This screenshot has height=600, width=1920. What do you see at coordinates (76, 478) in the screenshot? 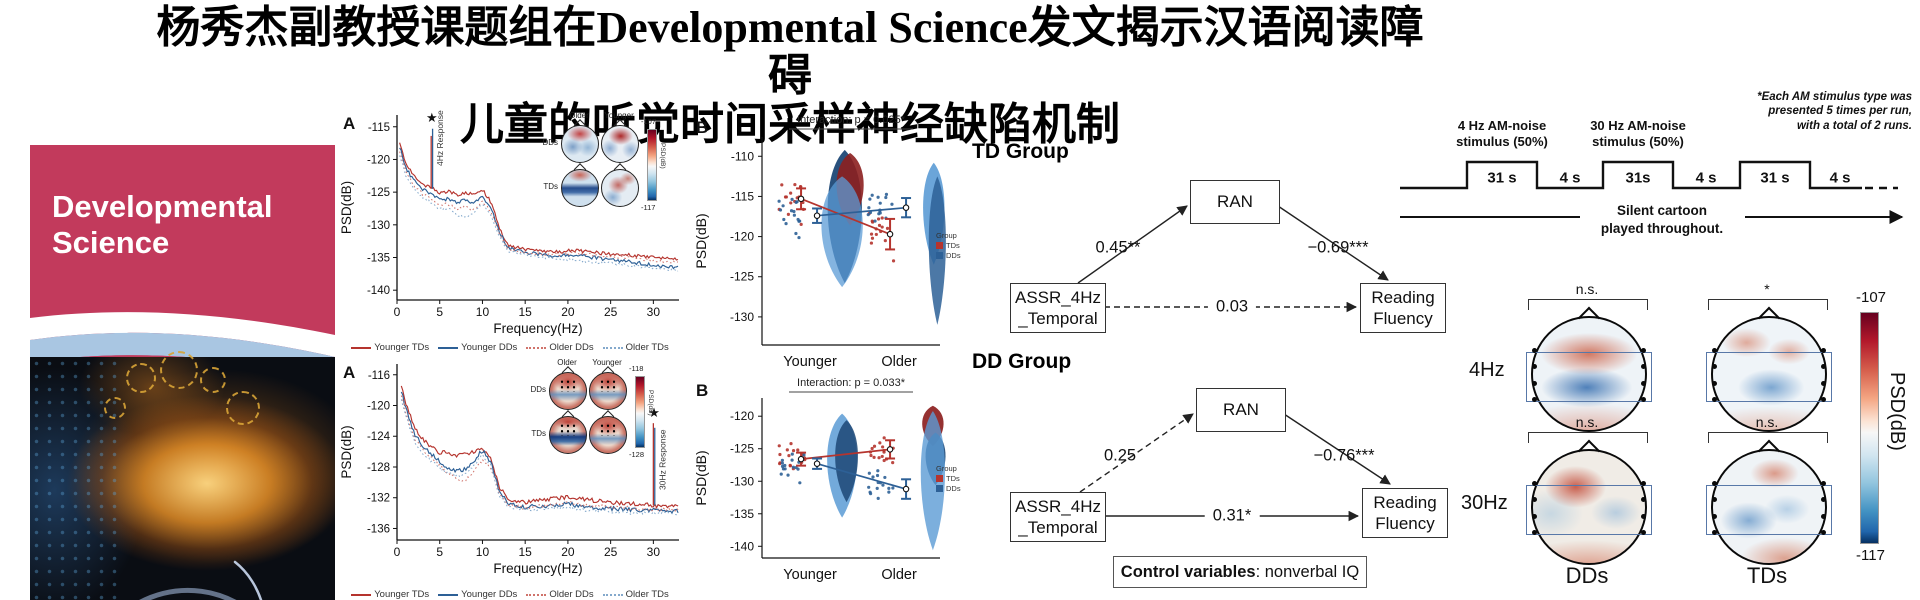
I see `circuit-texture` at bounding box center [76, 478].